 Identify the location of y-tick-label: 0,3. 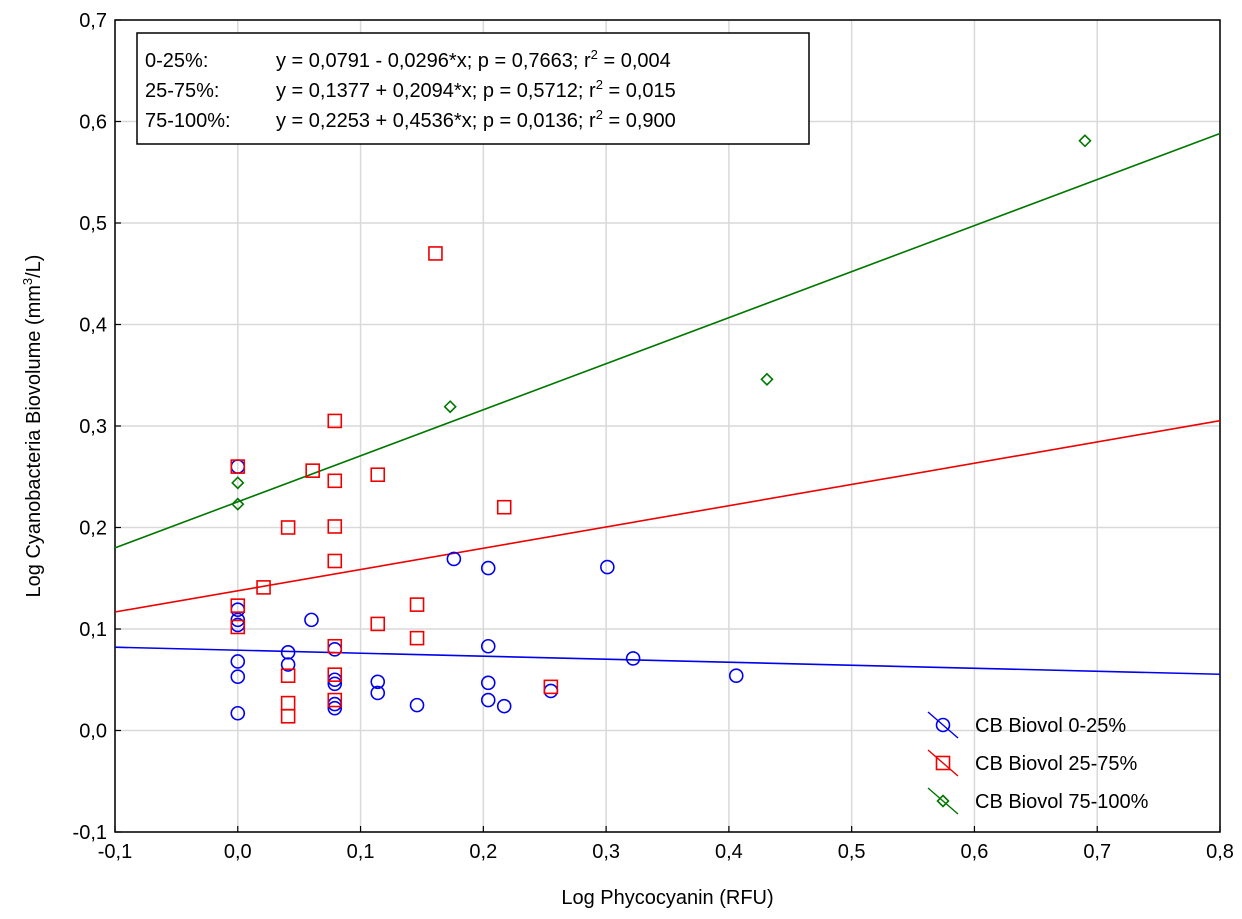
(93, 427).